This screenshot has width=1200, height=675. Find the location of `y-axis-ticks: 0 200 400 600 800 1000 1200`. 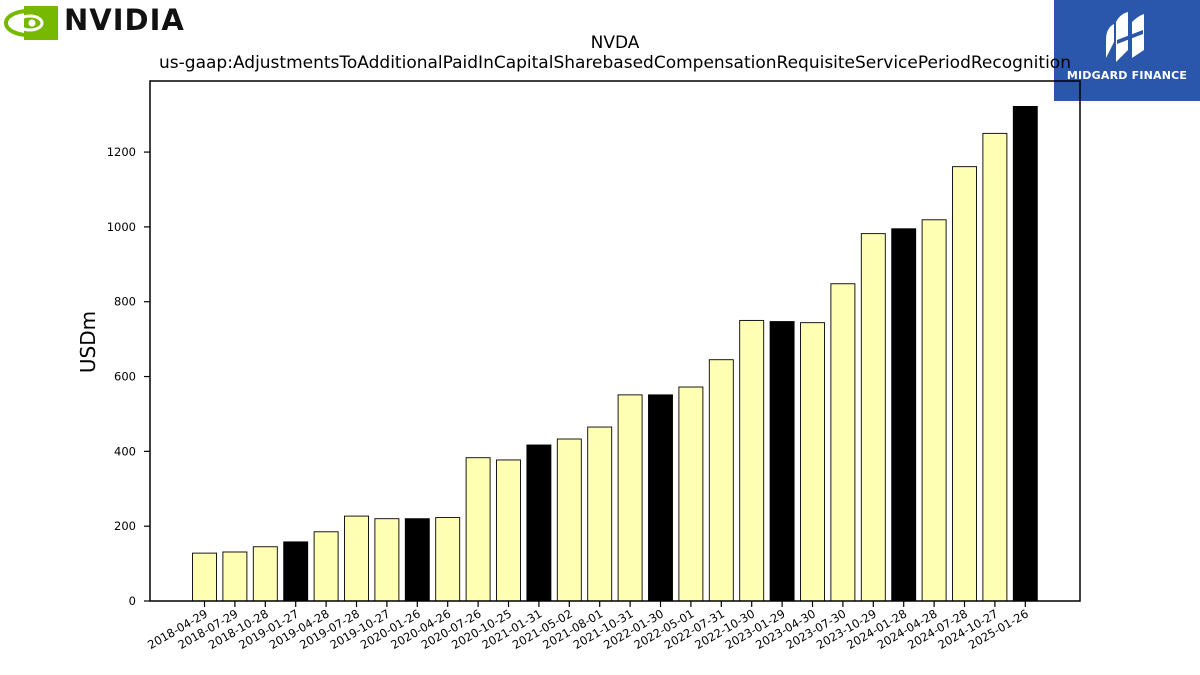

y-axis-ticks: 0 200 400 600 800 1000 1200 is located at coordinates (128, 376).